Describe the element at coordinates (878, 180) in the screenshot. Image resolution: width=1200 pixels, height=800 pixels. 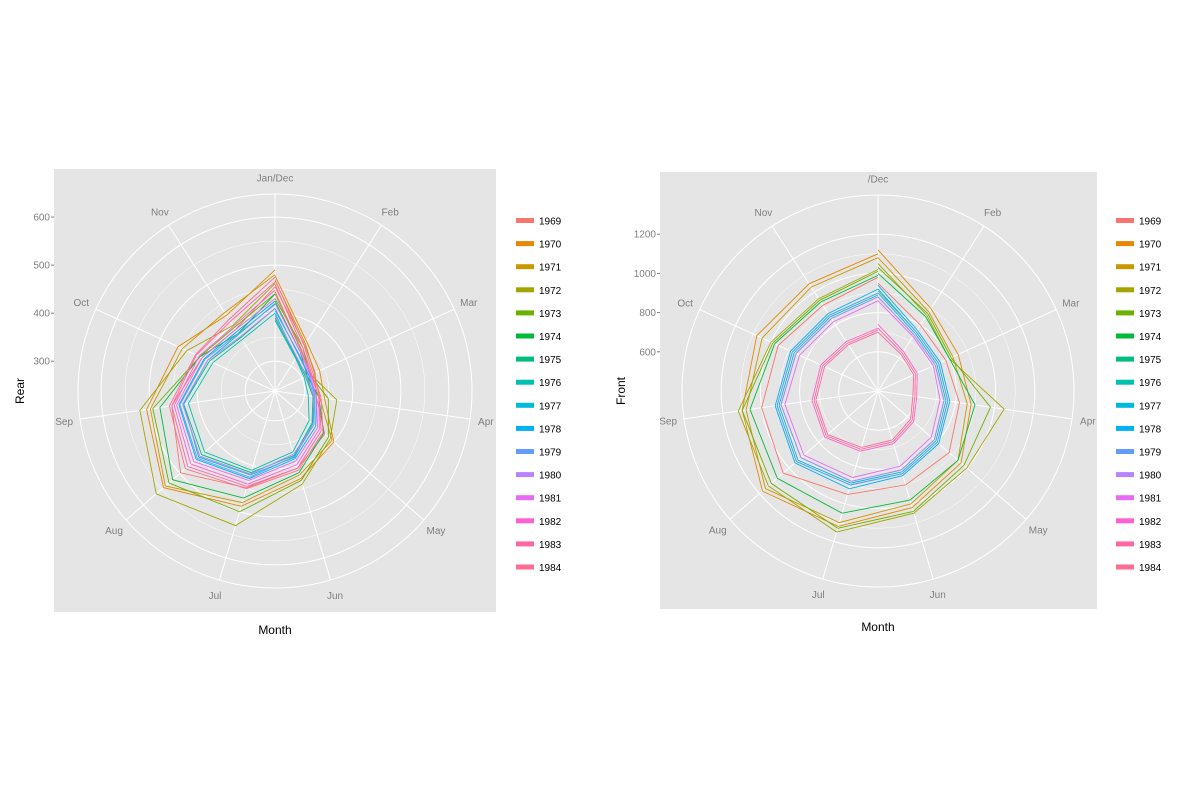
I see `month-label: /Dec` at that location.